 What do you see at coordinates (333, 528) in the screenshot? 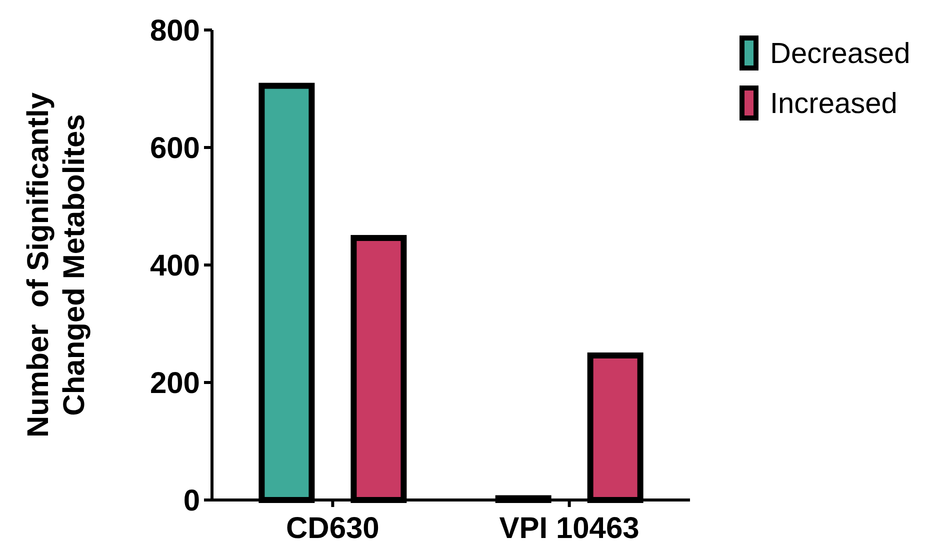
I see `x-tick-label: CD630` at bounding box center [333, 528].